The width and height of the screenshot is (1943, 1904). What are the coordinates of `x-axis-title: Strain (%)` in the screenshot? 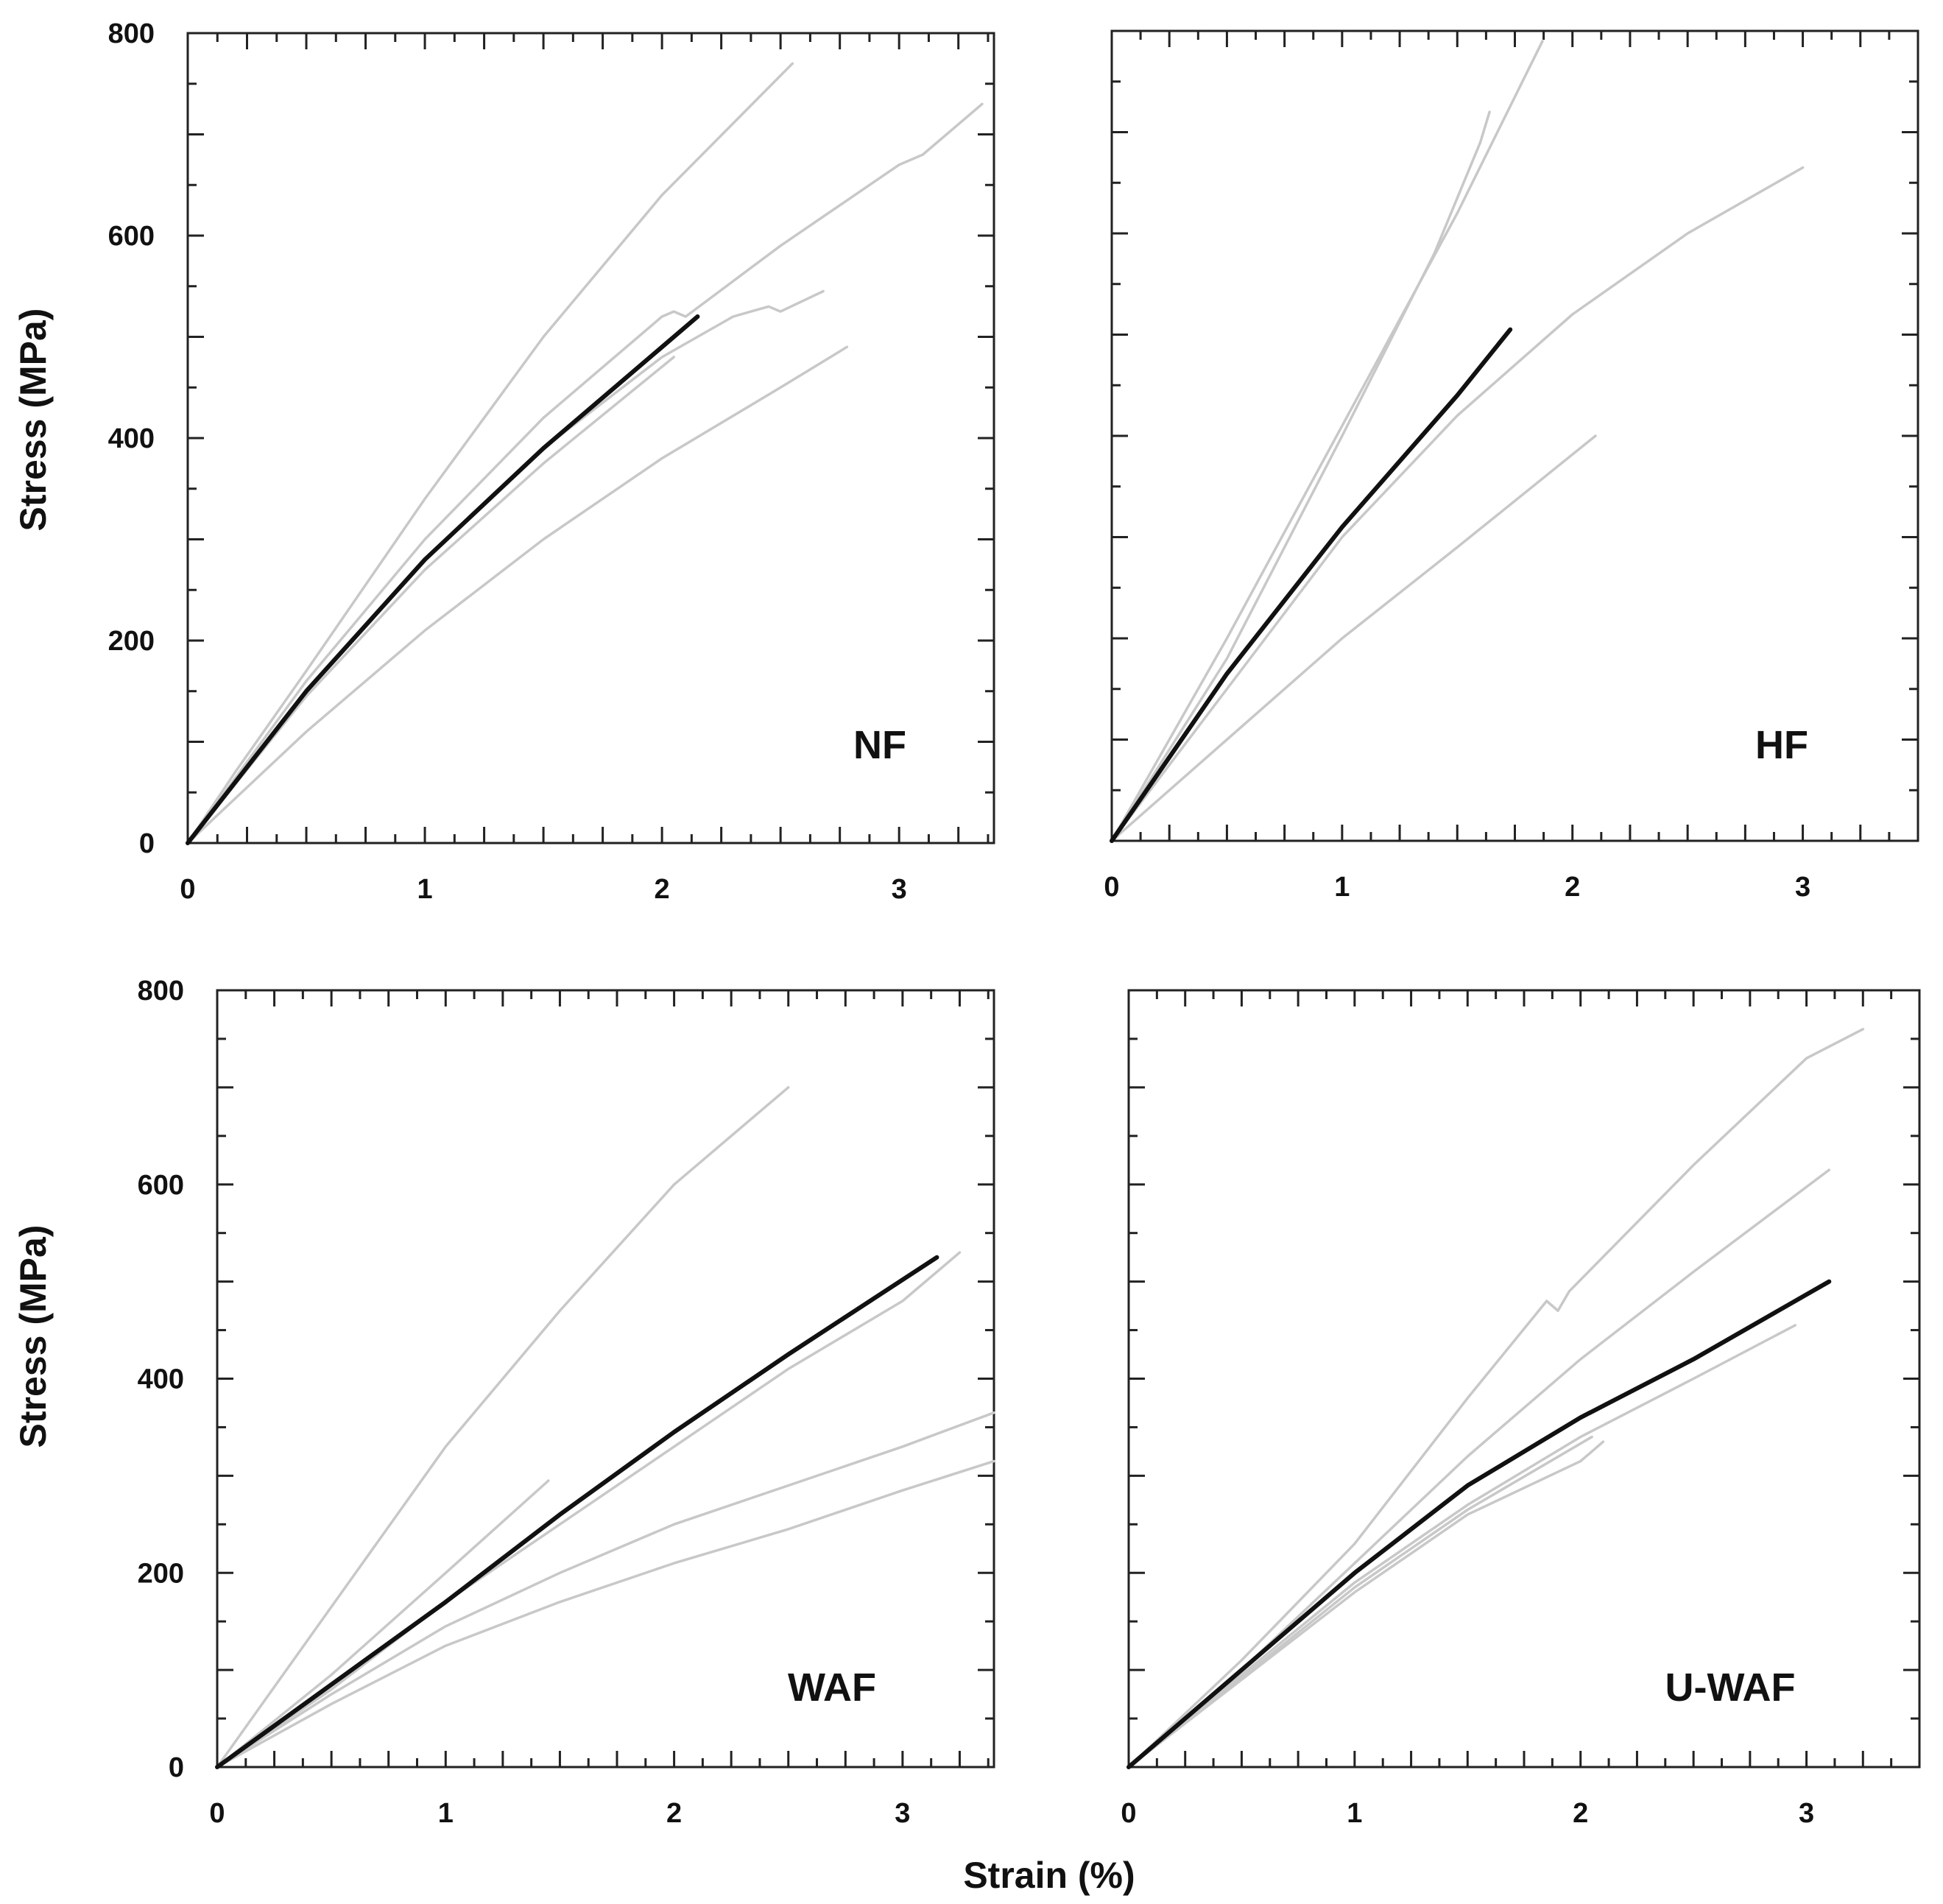 It's located at (1049, 1876).